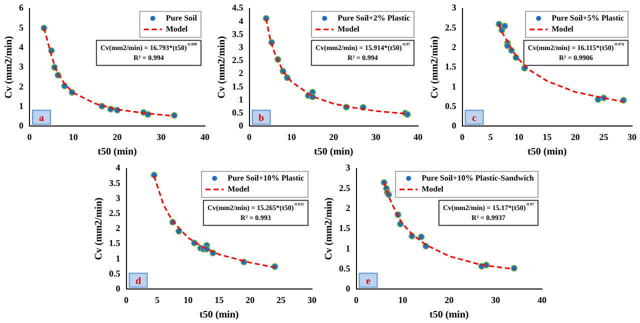  I want to click on y-tick-label: 6, so click(21, 7).